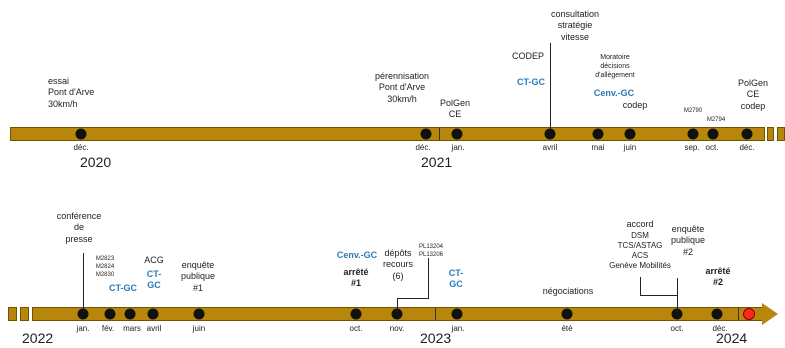 The width and height of the screenshot is (785, 348). Describe the element at coordinates (770, 314) in the screenshot. I see `timeline-arrow-head` at that location.